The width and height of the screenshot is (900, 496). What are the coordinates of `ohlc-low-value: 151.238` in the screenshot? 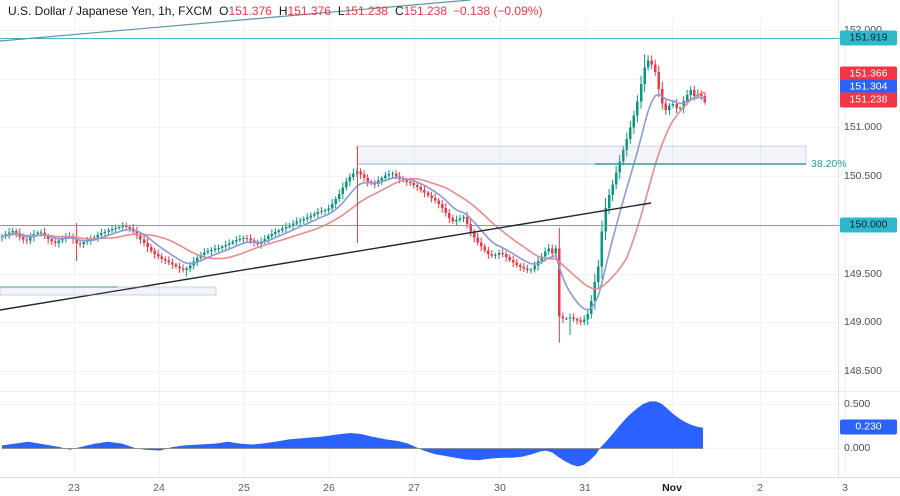 It's located at (366, 11).